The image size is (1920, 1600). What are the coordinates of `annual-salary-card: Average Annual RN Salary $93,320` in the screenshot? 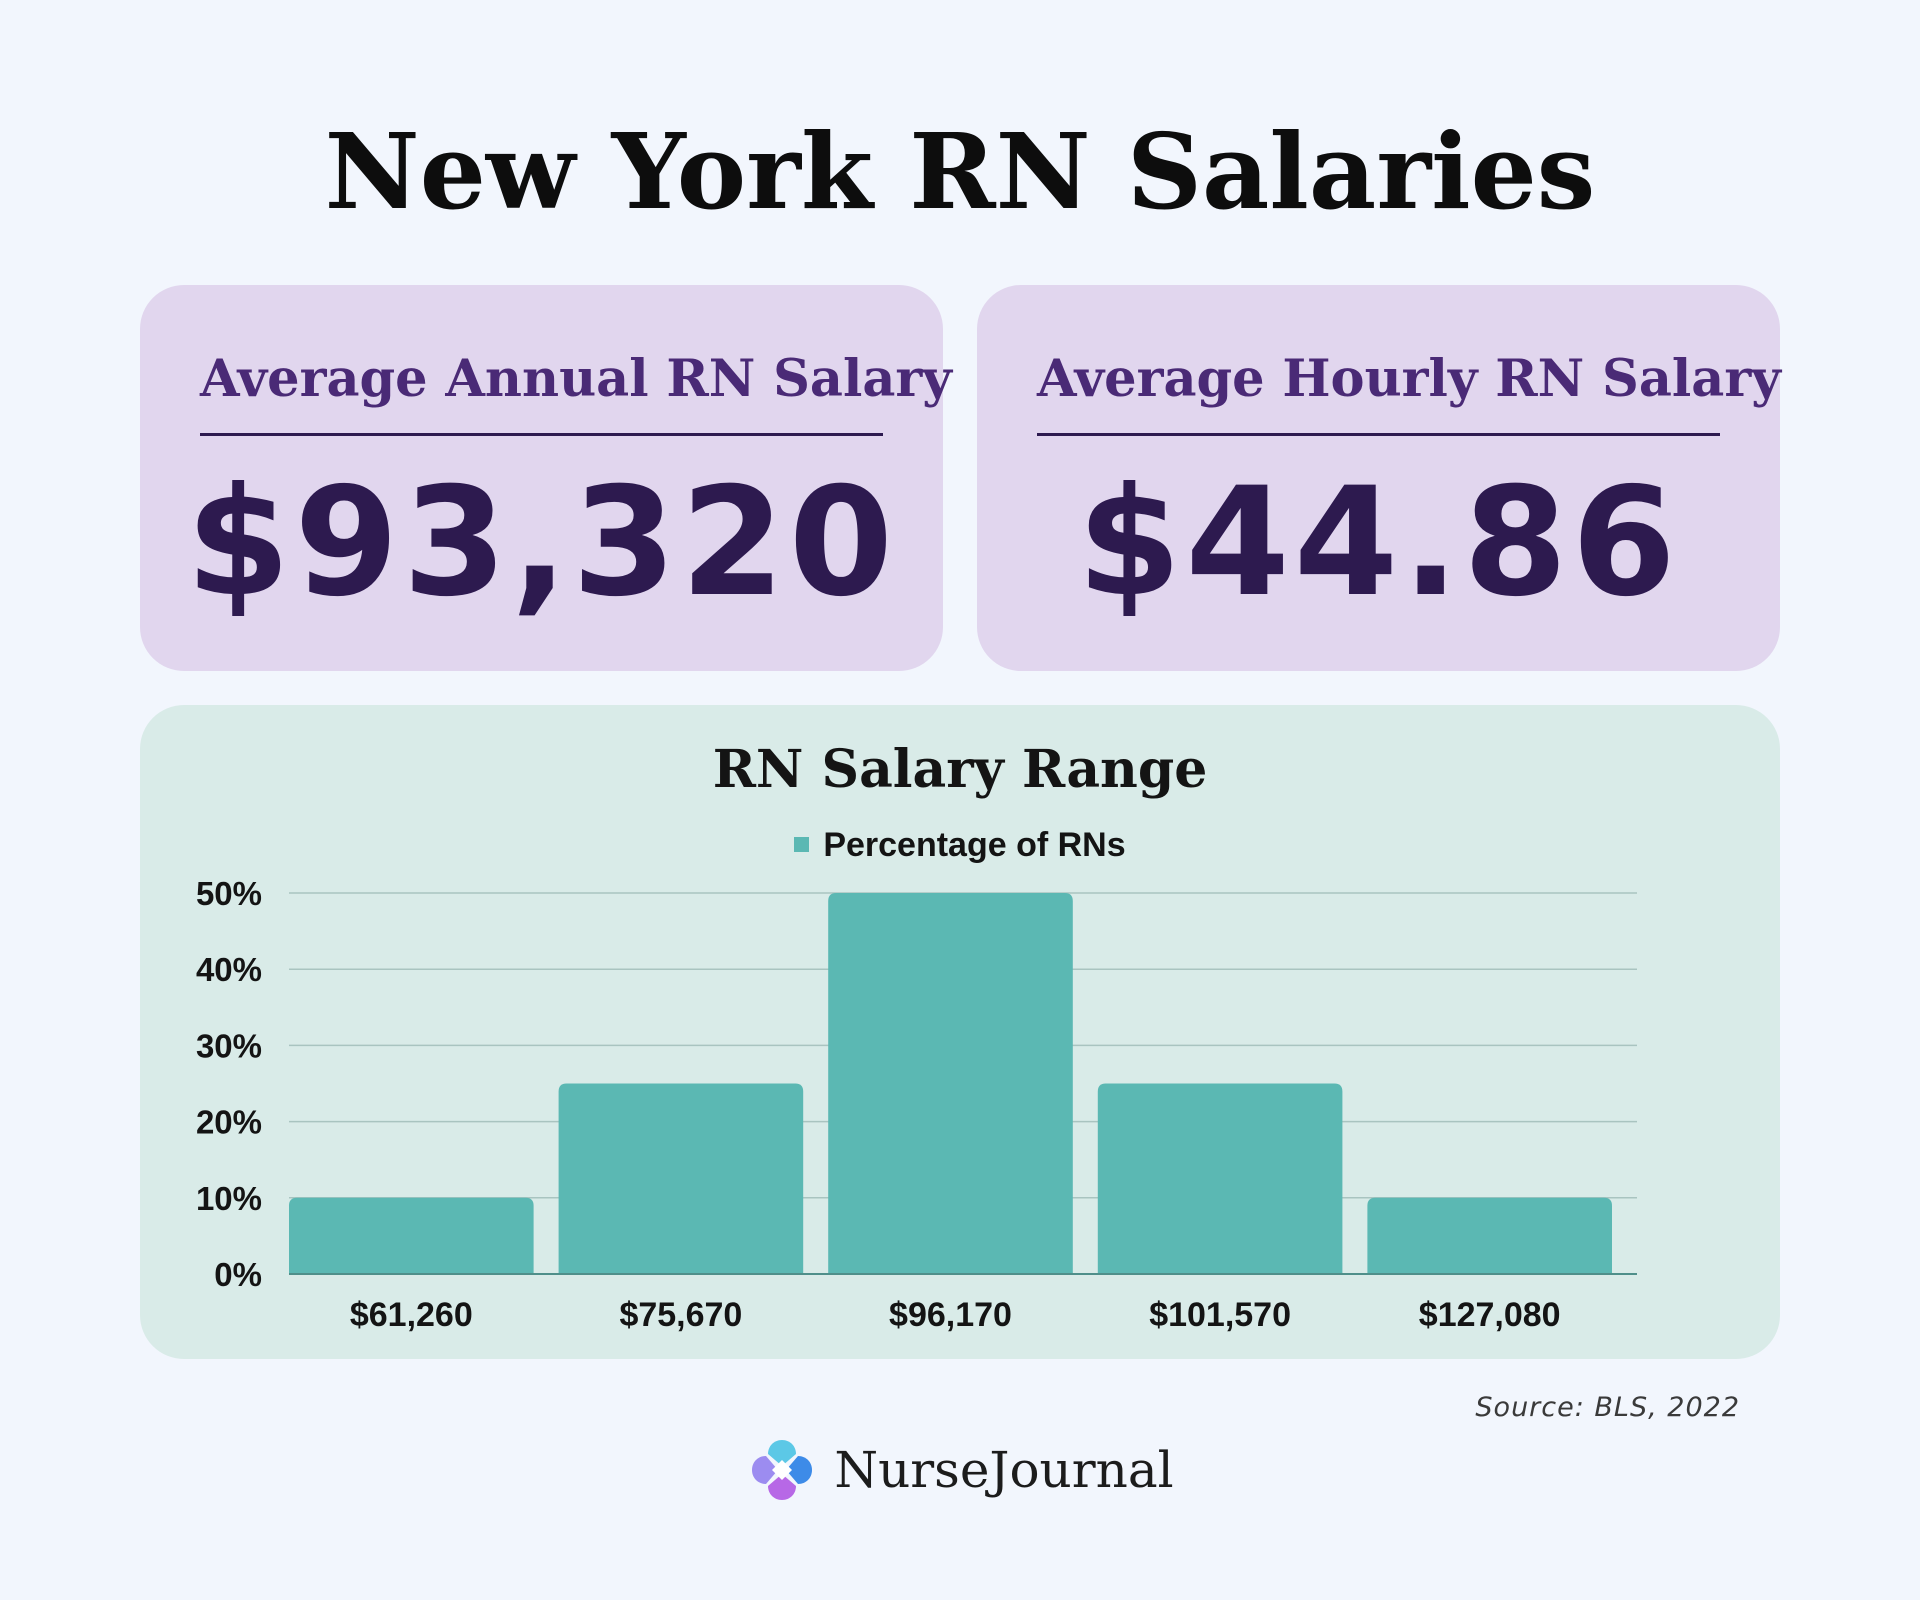 It's located at (546, 478).